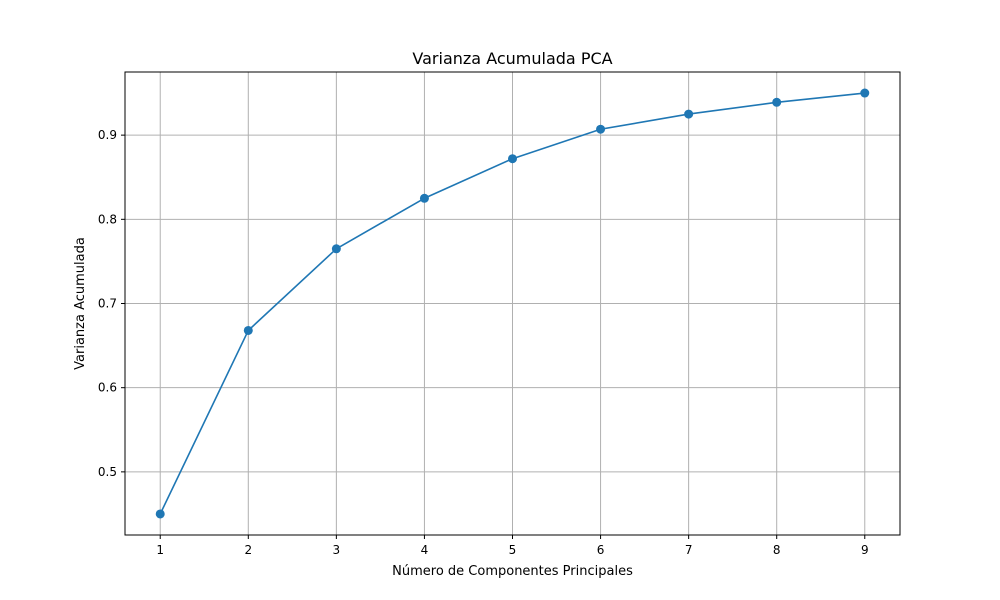 The width and height of the screenshot is (1000, 600). What do you see at coordinates (107, 135) in the screenshot?
I see `y-tick-label: 0.9` at bounding box center [107, 135].